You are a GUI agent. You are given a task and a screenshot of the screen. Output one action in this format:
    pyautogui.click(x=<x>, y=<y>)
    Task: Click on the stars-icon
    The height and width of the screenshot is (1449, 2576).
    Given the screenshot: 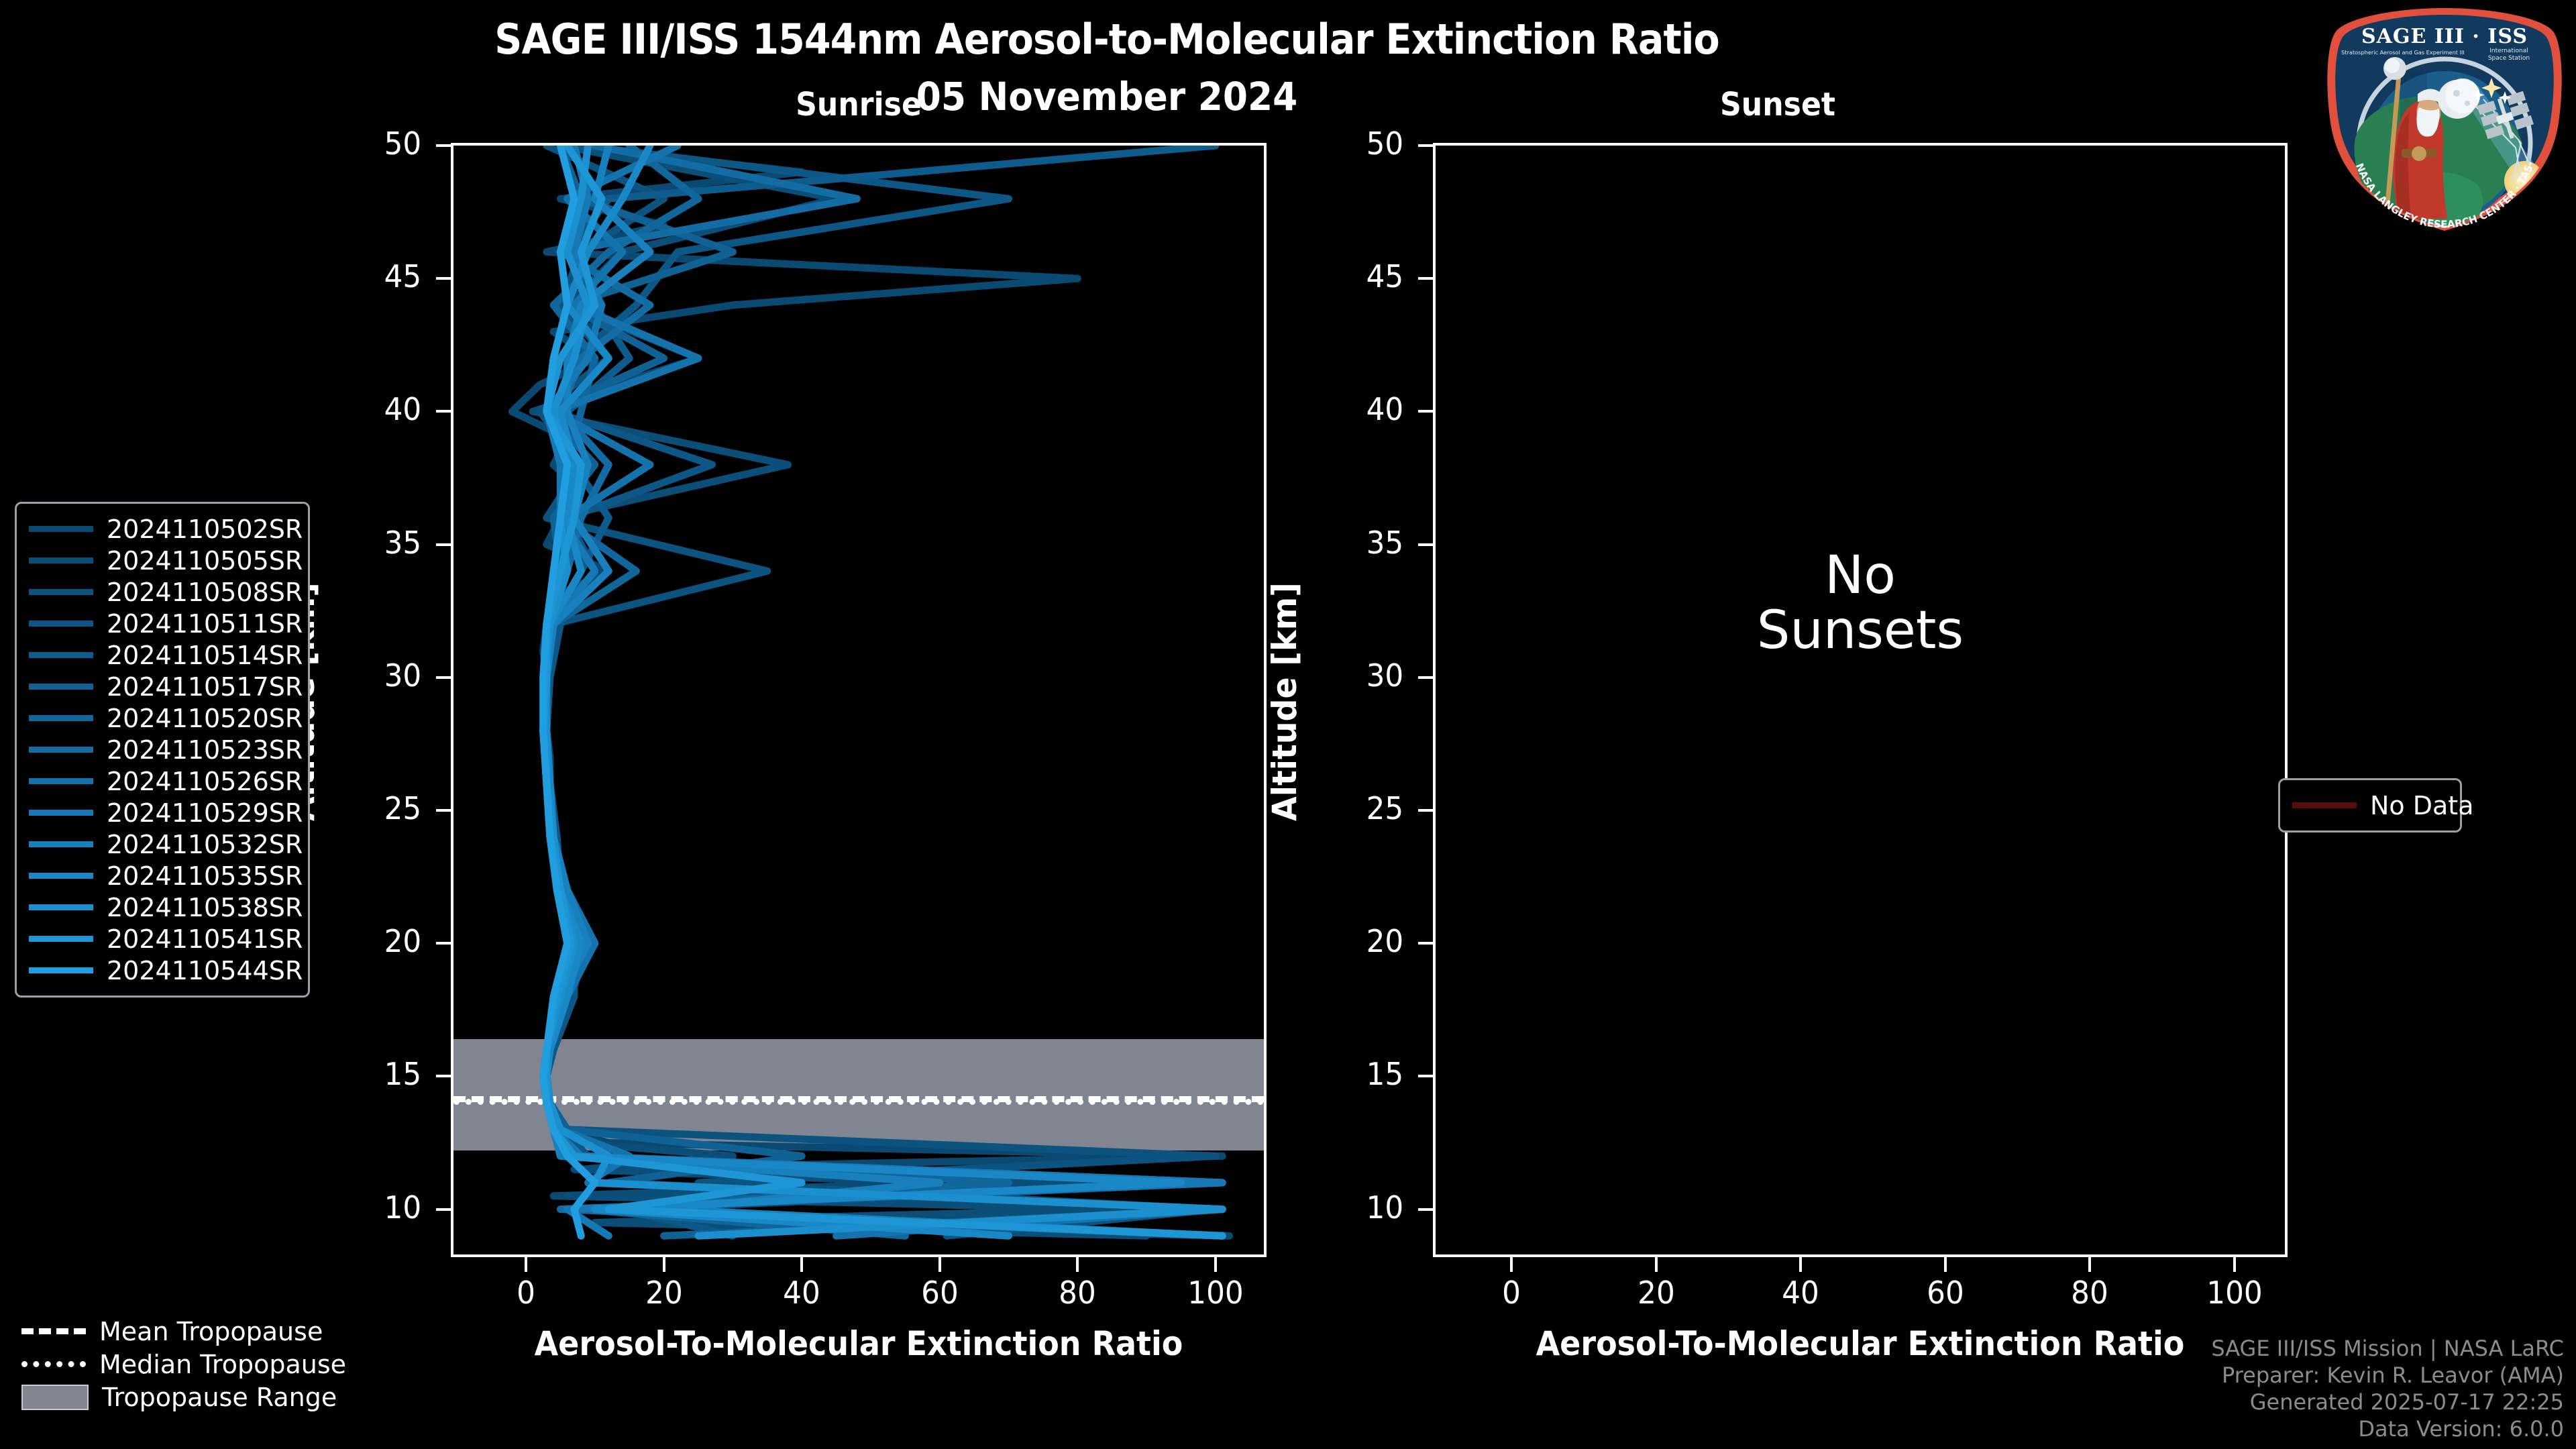 What is the action you would take?
    pyautogui.click(x=2491, y=91)
    